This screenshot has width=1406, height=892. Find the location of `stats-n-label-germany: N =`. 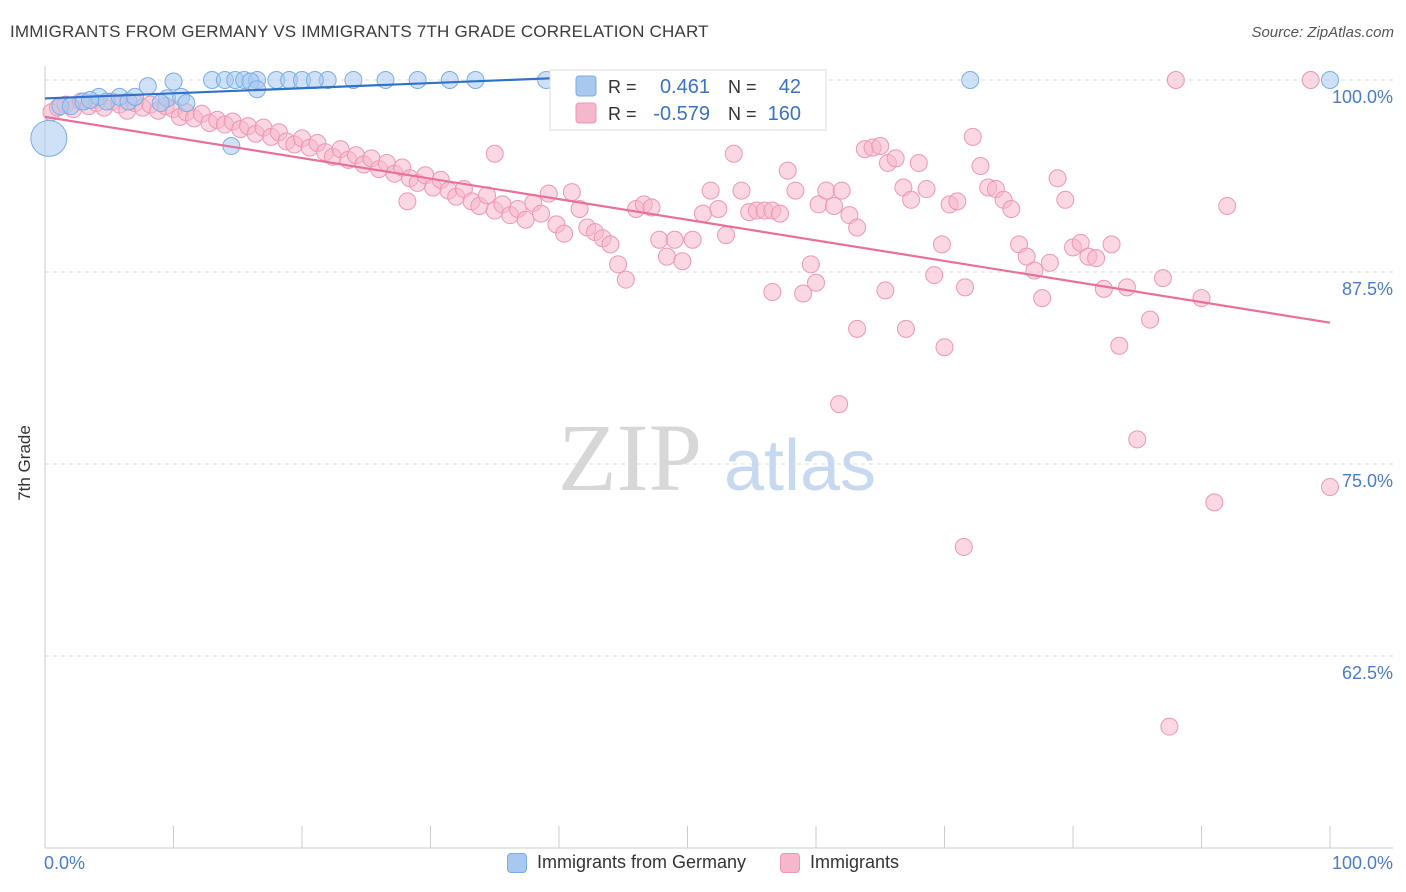

stats-n-label-germany: N = is located at coordinates (742, 87).